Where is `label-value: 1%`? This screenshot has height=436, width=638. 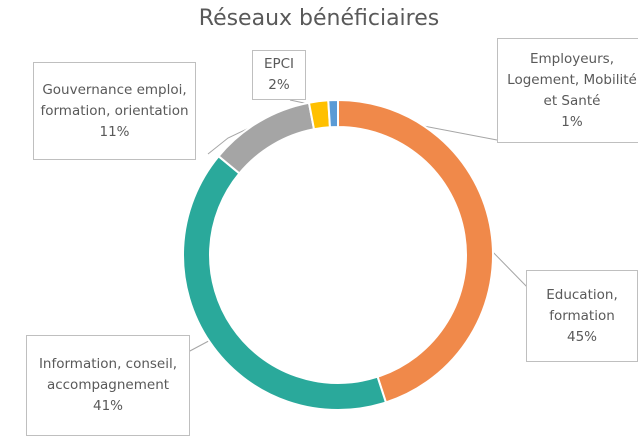
label-value: 1% is located at coordinates (572, 121).